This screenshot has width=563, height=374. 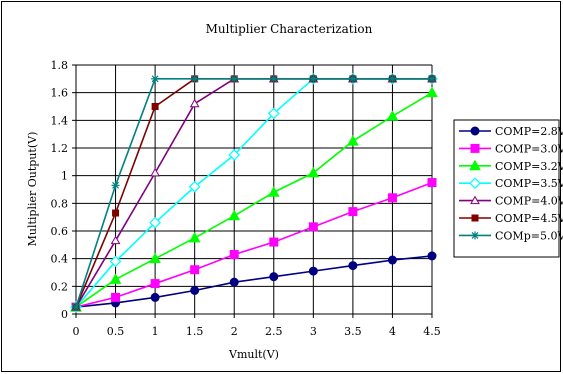 What do you see at coordinates (195, 331) in the screenshot?
I see `x-tick-label: 1.5` at bounding box center [195, 331].